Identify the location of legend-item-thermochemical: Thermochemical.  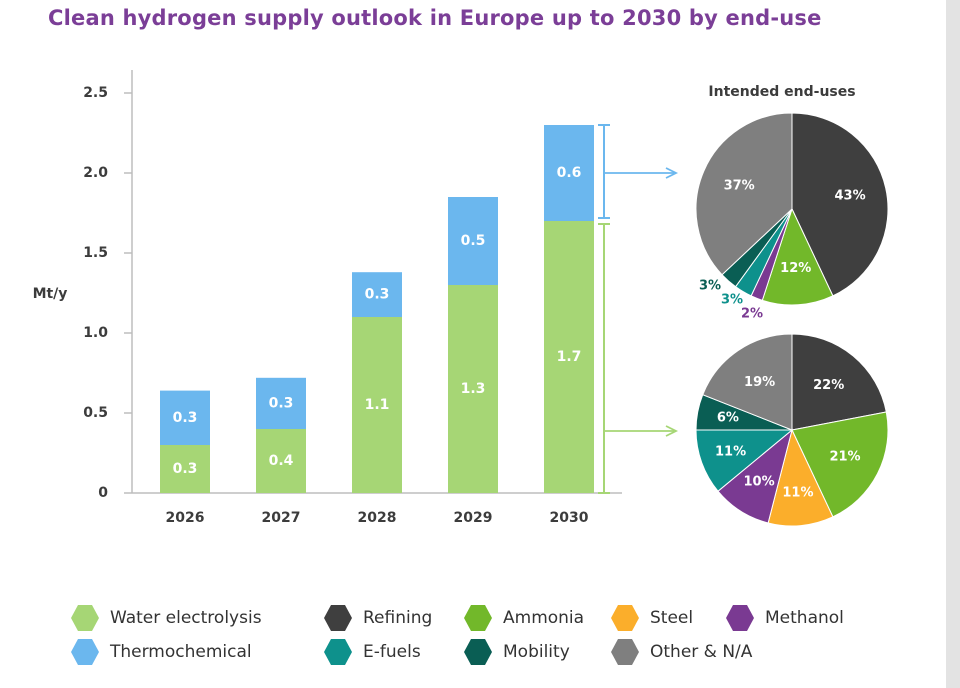
(161, 652).